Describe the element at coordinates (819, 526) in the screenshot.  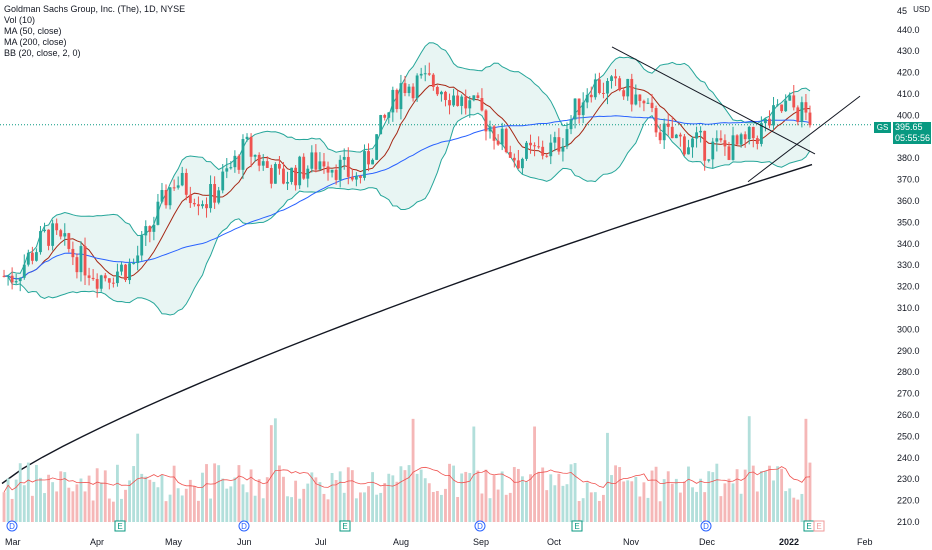
I see `earnings-marker-upcoming: E` at that location.